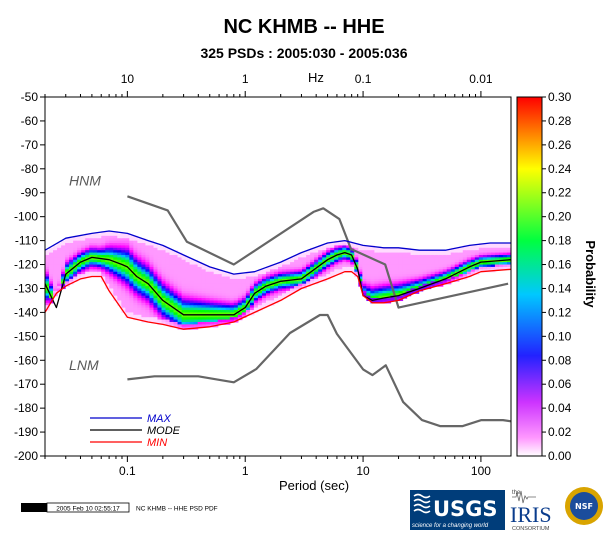 This screenshot has width=609, height=534. What do you see at coordinates (450, 526) in the screenshot?
I see `usgs-tagline: science for a changing world` at bounding box center [450, 526].